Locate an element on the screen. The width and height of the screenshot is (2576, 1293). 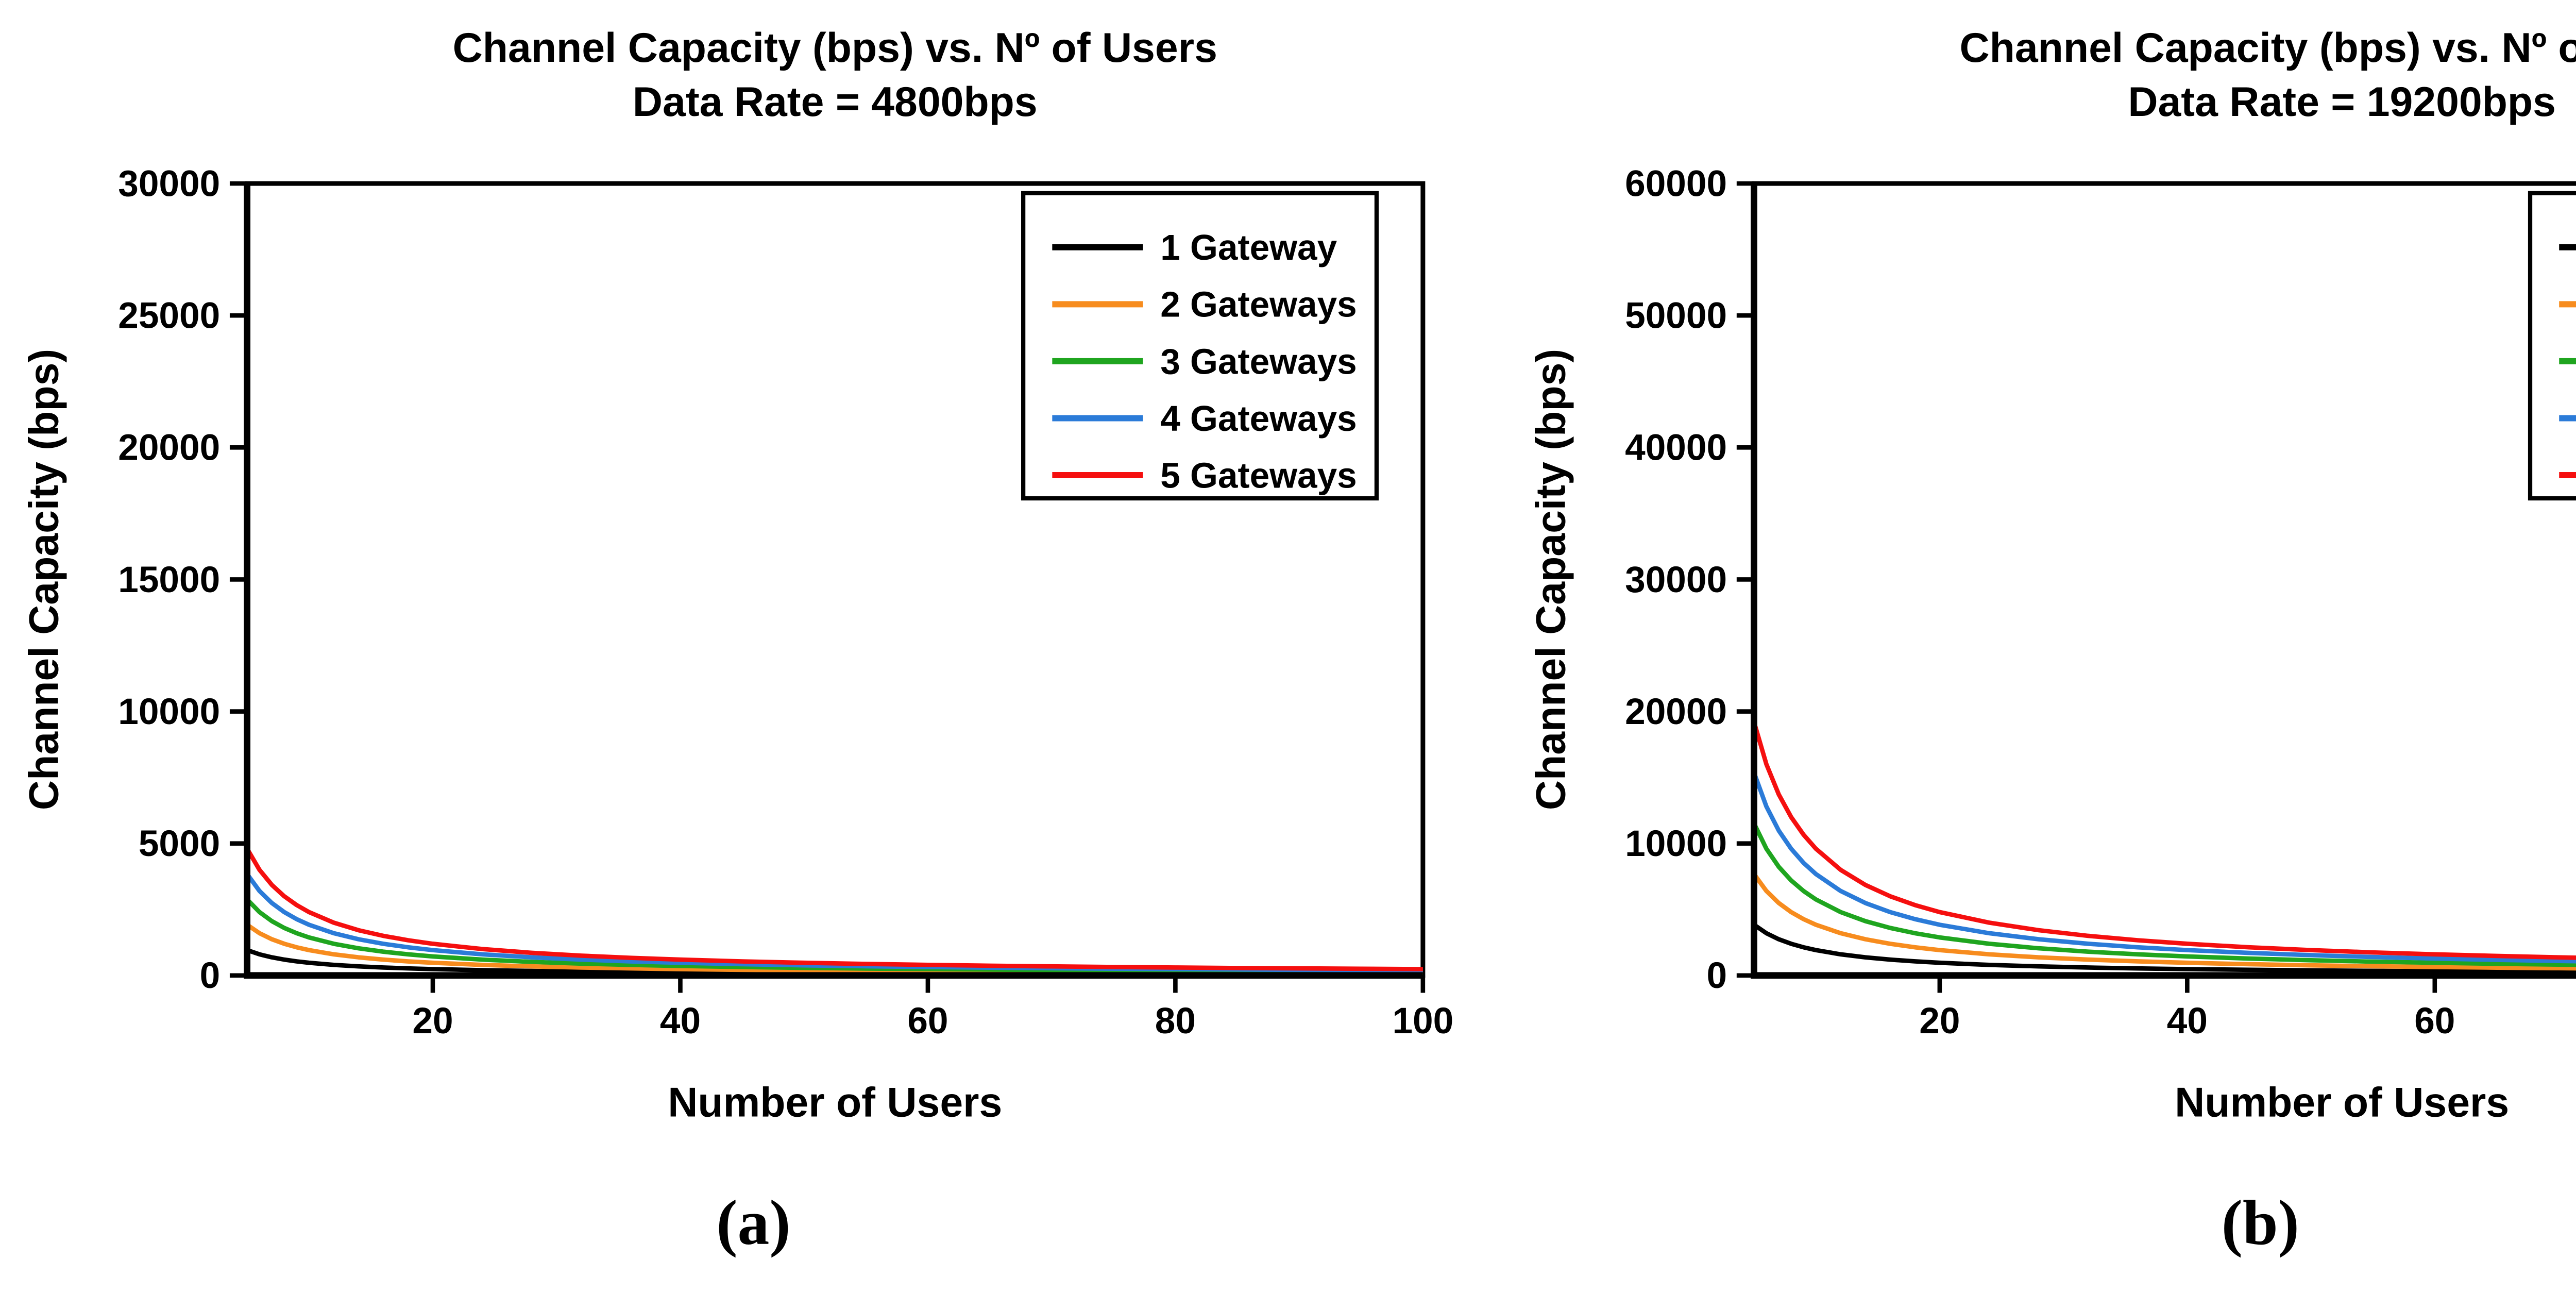
panel-caption: (b) is located at coordinates (2260, 1223).